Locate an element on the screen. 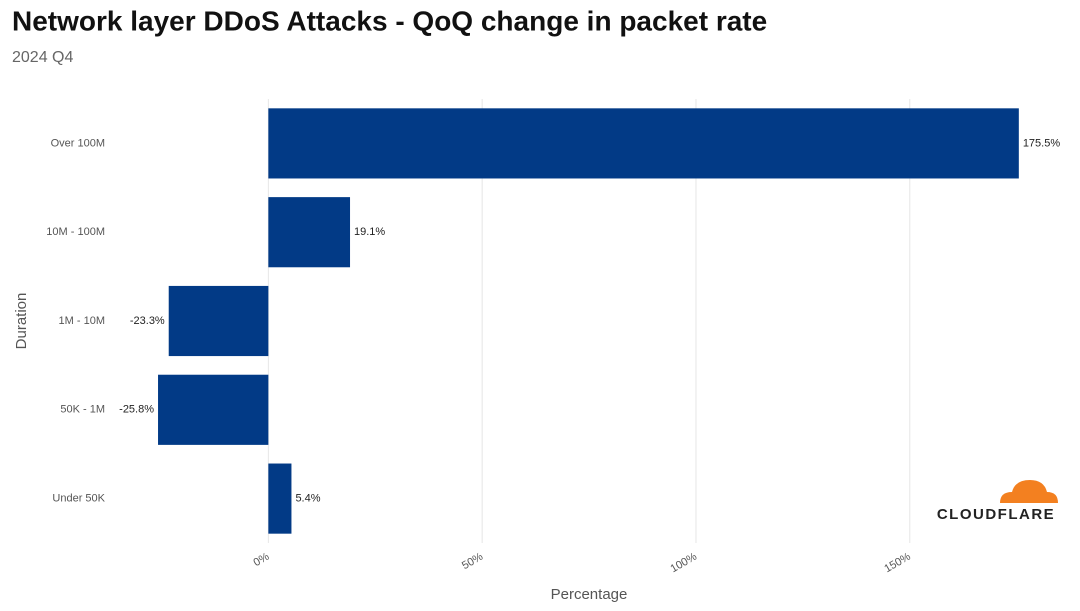 This screenshot has height=611, width=1080. value-label: -25.8% is located at coordinates (136, 410).